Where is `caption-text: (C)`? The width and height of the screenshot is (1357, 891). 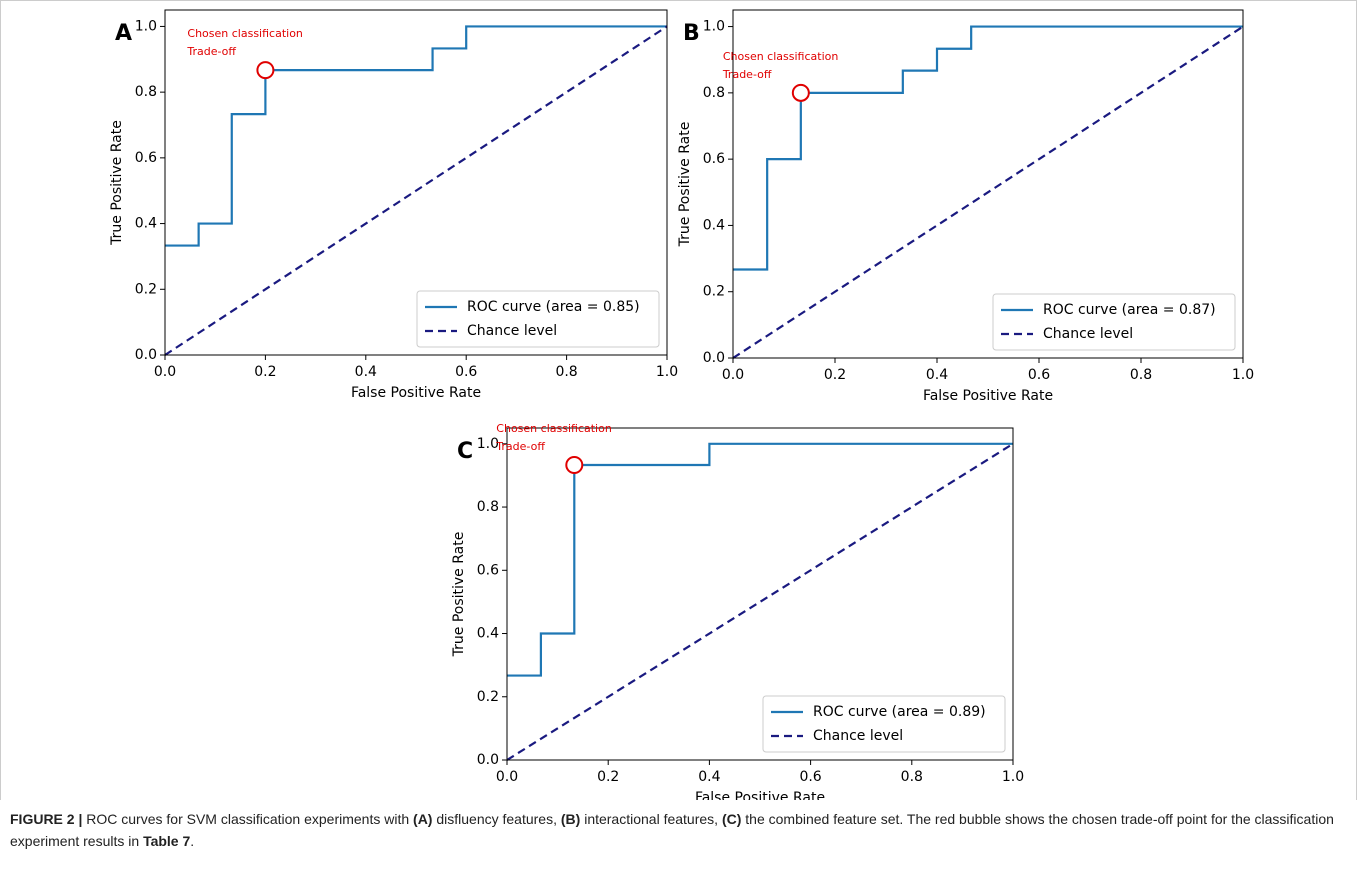
caption-text: (C) is located at coordinates (731, 819).